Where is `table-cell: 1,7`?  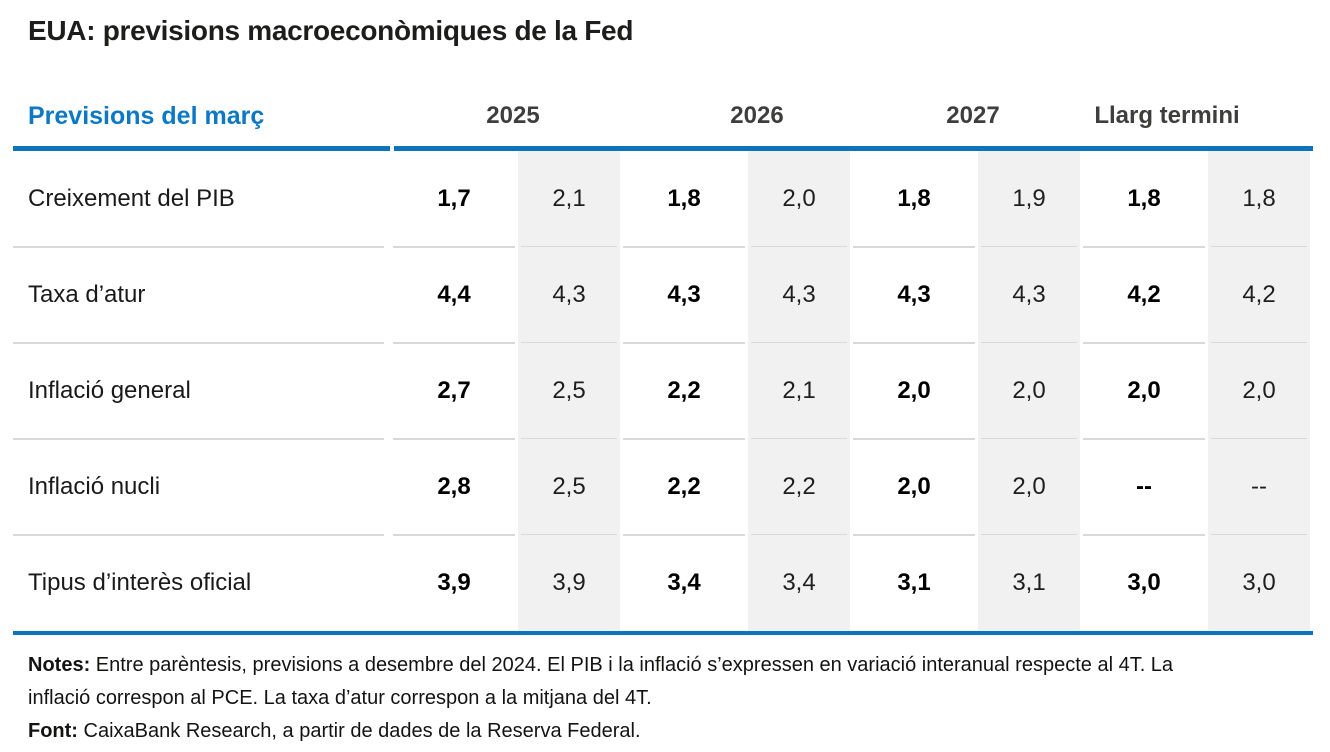
table-cell: 1,7 is located at coordinates (454, 199).